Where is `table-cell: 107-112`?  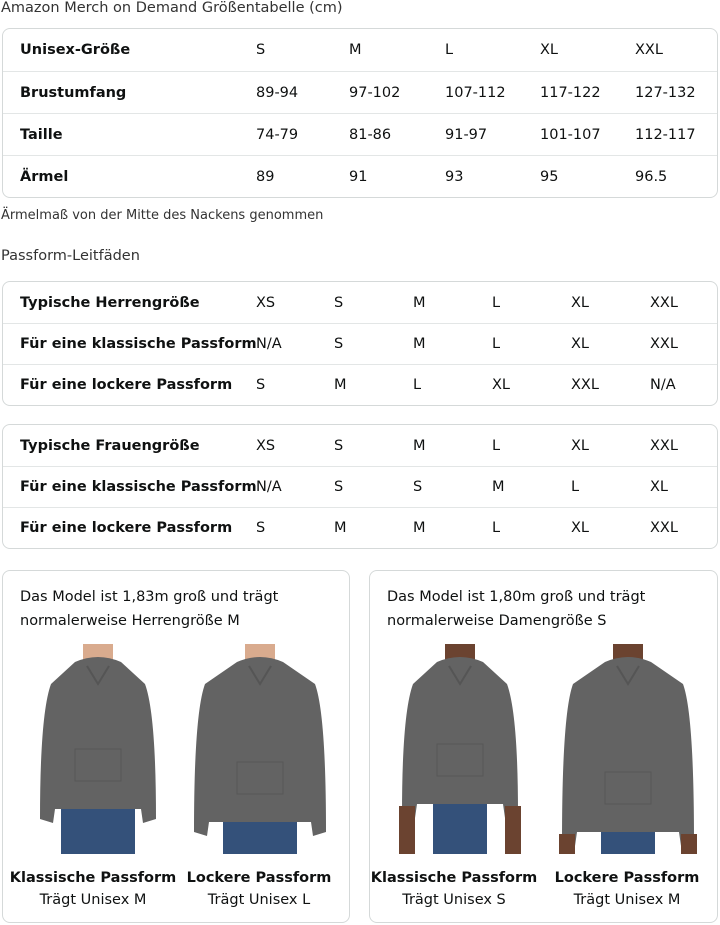 table-cell: 107-112 is located at coordinates (475, 92).